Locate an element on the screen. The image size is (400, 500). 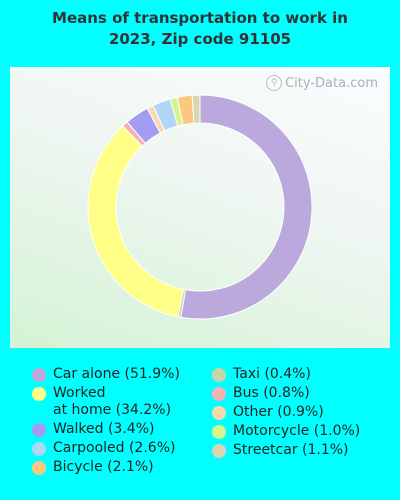
legend-item-carpooled: Carpooled (2.6%) is located at coordinates (106, 448).